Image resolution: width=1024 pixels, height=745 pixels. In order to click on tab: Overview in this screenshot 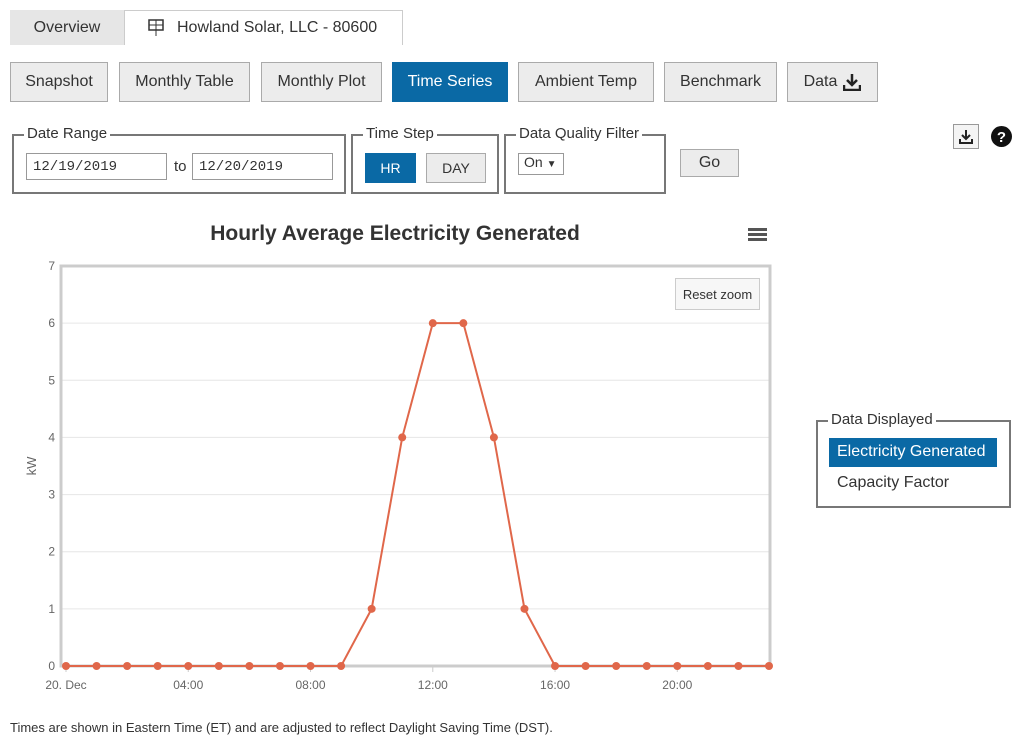, I will do `click(67, 27)`.